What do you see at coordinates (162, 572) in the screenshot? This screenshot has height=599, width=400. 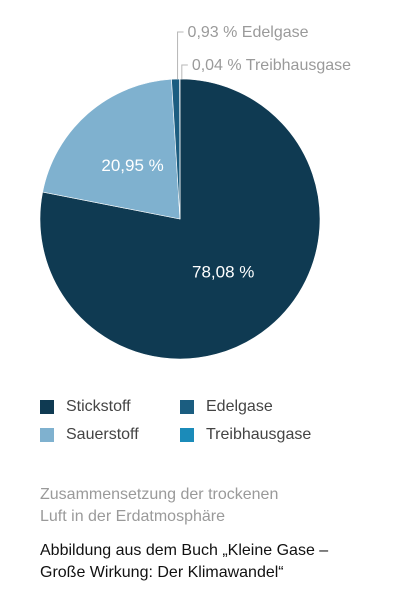 I see `source-line-2: Große Wirkung: Der Klimawandel“` at bounding box center [162, 572].